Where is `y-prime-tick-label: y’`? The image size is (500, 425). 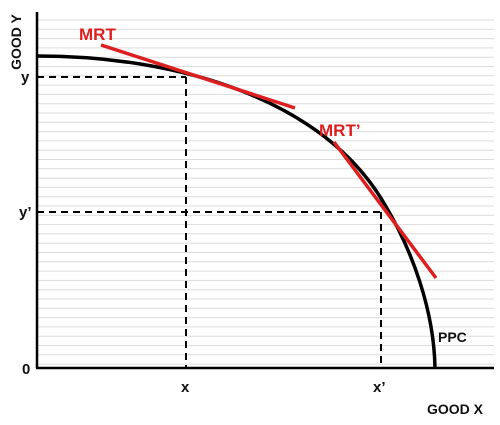
y-prime-tick-label: y’ is located at coordinates (25, 212).